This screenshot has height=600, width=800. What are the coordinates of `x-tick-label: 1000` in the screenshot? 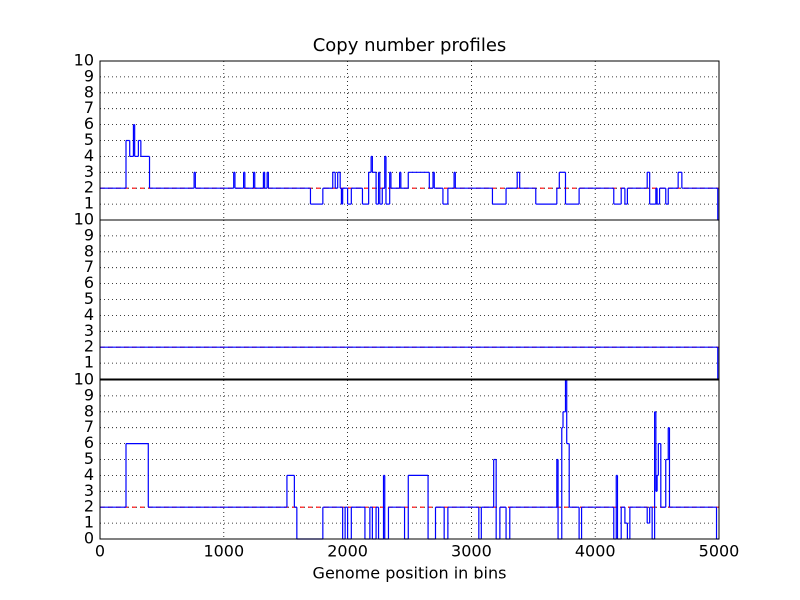 It's located at (223, 551).